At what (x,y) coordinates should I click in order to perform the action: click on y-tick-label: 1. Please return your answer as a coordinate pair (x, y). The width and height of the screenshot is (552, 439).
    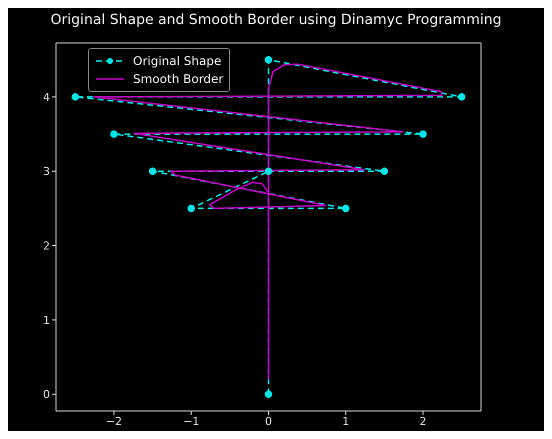
    Looking at the image, I should click on (46, 320).